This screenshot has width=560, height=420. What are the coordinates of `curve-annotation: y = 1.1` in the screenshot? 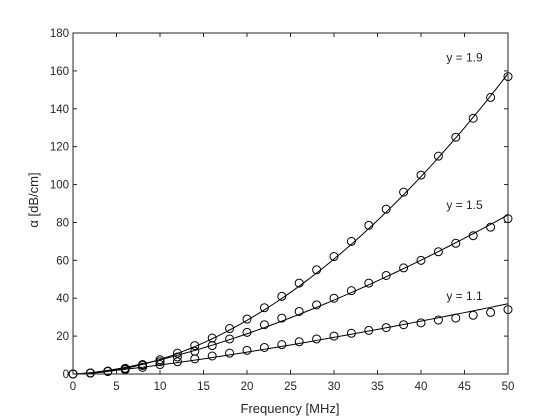 It's located at (464, 296).